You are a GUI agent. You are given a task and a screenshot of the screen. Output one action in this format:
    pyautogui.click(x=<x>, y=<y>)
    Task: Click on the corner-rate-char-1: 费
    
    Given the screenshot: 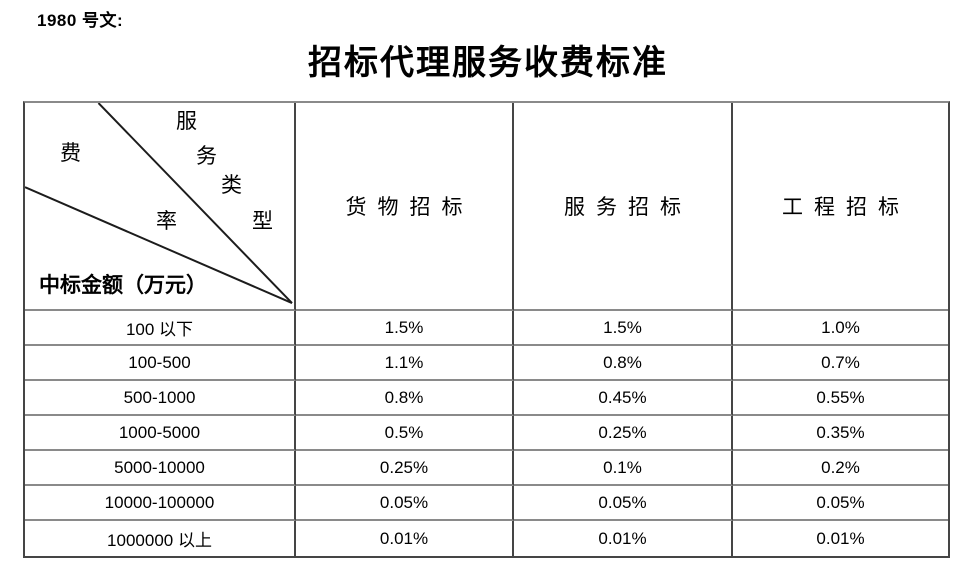 What is the action you would take?
    pyautogui.click(x=70, y=153)
    